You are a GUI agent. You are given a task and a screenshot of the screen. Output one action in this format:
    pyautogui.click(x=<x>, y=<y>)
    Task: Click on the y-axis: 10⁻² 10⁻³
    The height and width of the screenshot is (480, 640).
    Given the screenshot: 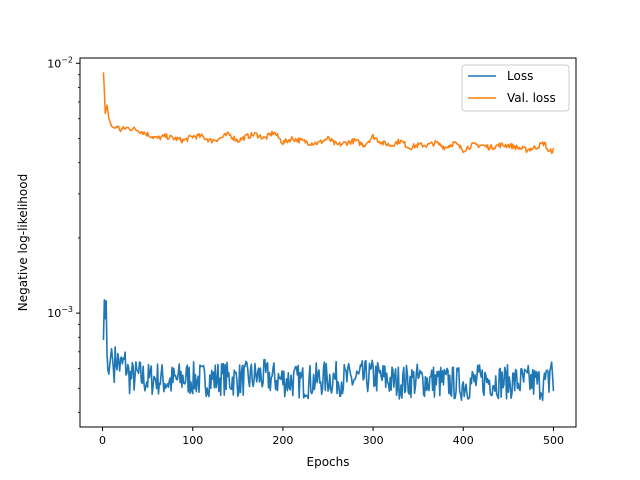 What is the action you would take?
    pyautogui.click(x=63, y=234)
    